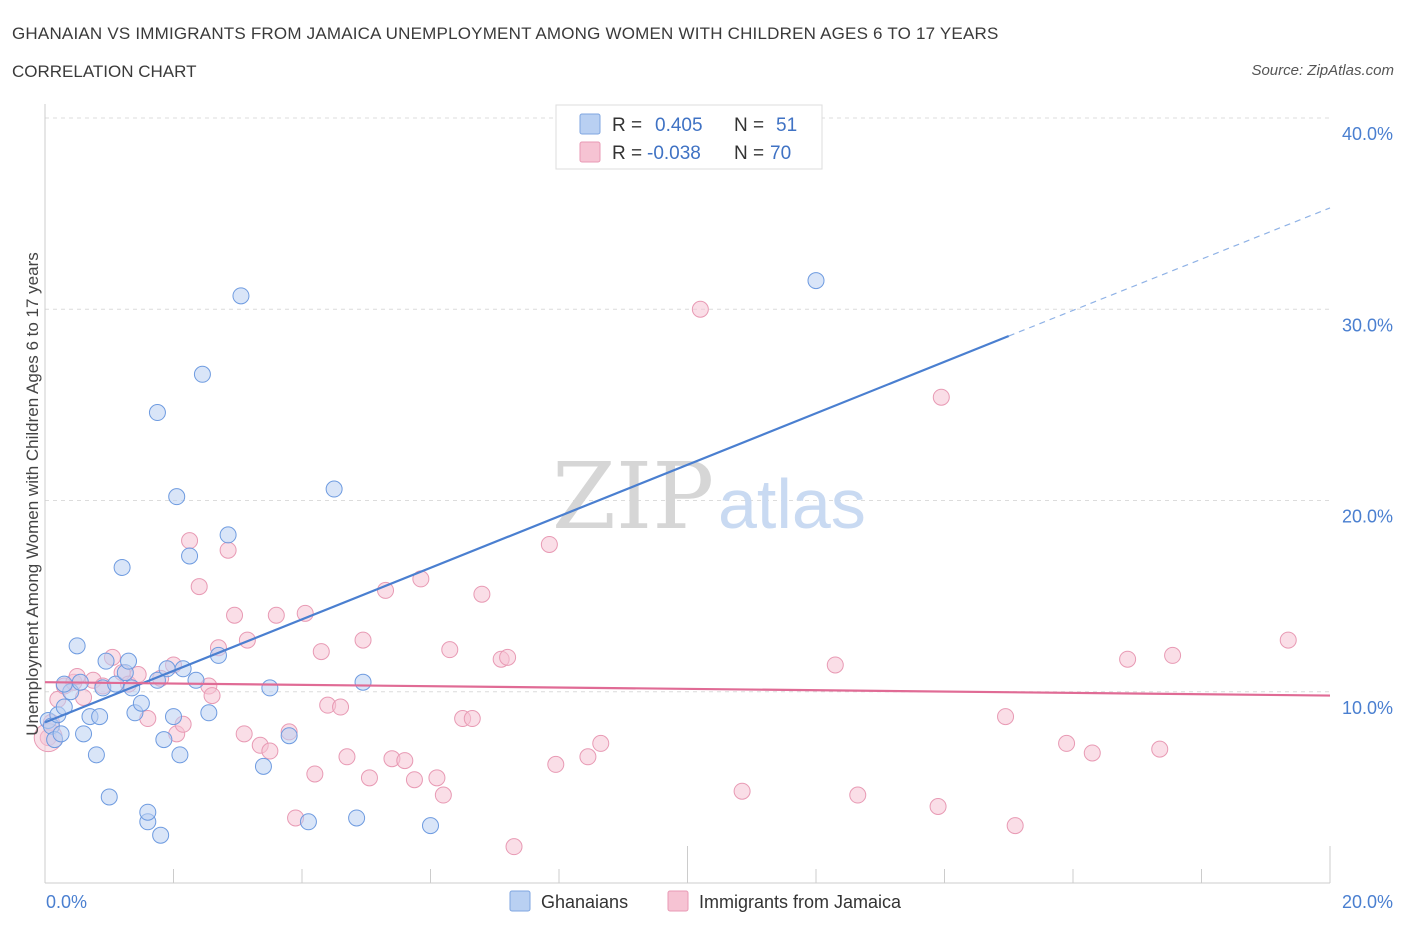 The height and width of the screenshot is (930, 1406). I want to click on legend-swatch-ghanaians-bottom, so click(520, 901).